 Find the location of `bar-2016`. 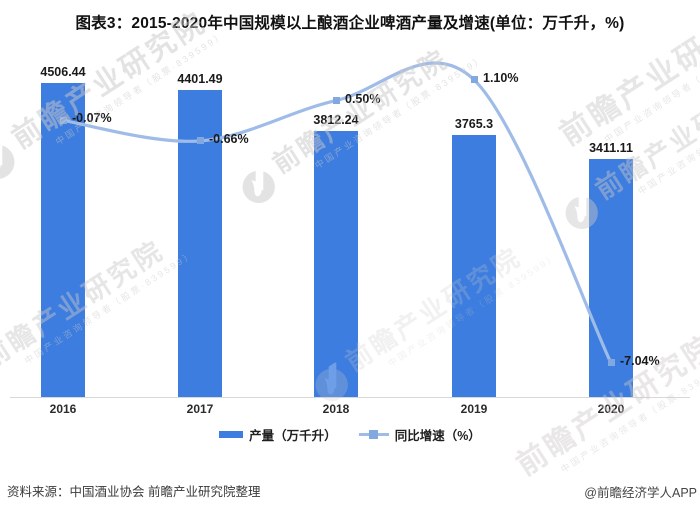

bar-2016 is located at coordinates (63, 239).